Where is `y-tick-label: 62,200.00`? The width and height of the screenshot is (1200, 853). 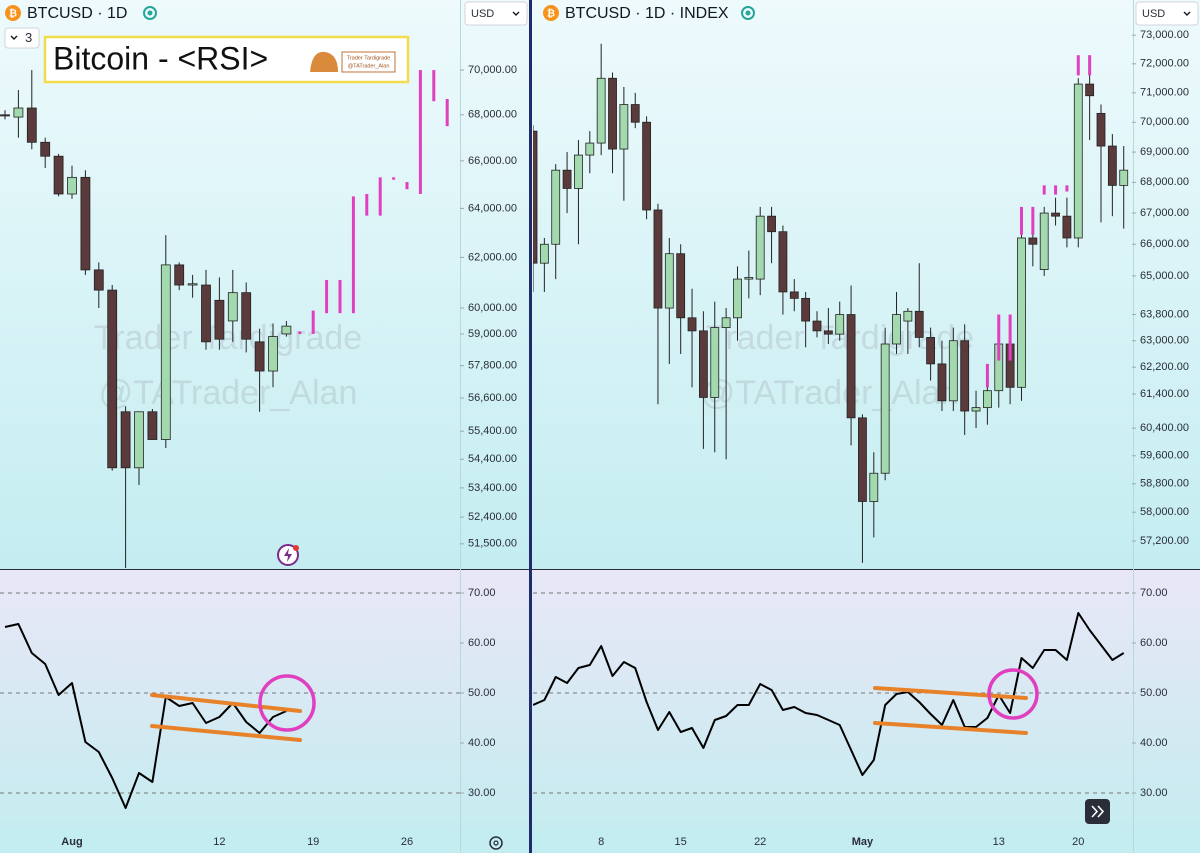 y-tick-label: 62,200.00 is located at coordinates (1164, 367).